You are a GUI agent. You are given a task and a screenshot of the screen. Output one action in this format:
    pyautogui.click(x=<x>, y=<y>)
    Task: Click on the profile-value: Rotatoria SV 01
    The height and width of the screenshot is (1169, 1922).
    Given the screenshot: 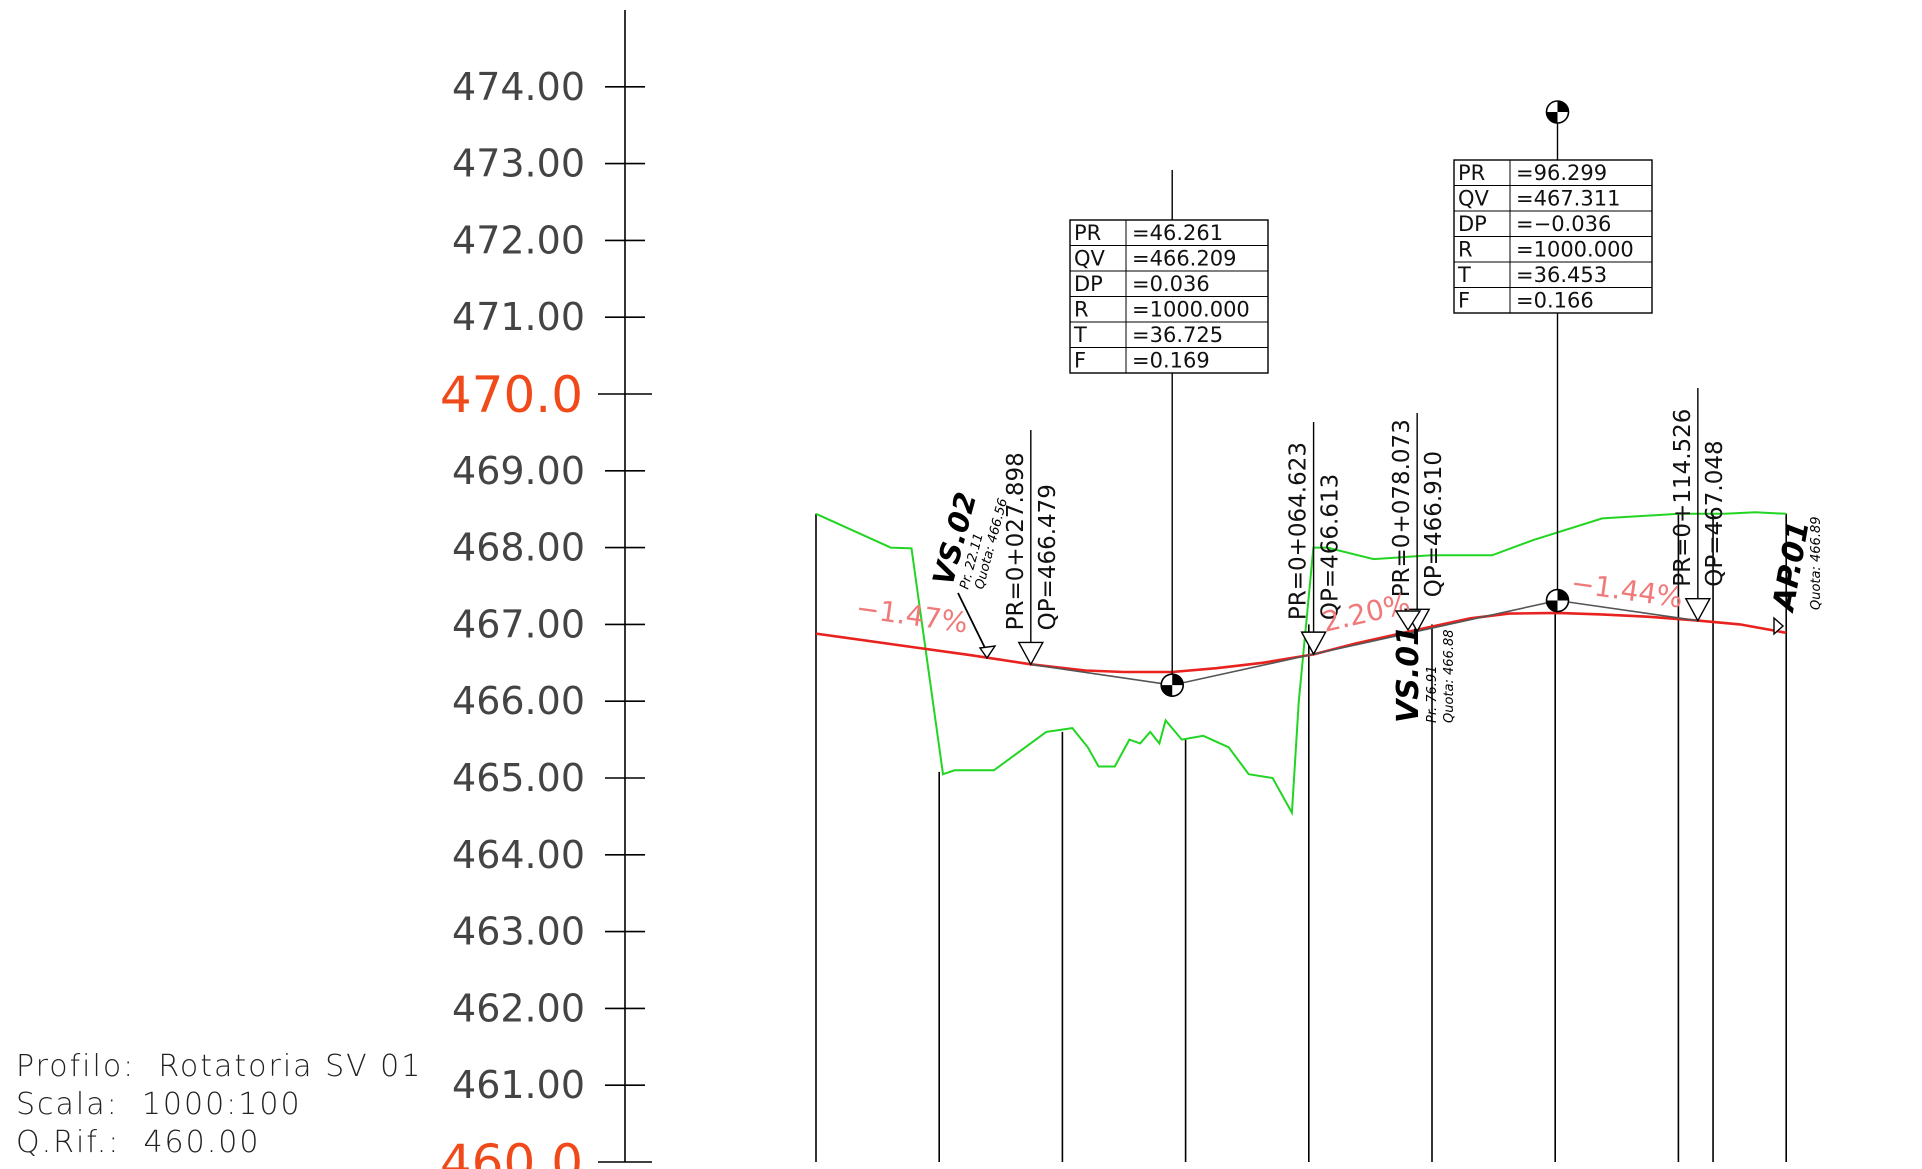 What is the action you would take?
    pyautogui.click(x=290, y=1066)
    